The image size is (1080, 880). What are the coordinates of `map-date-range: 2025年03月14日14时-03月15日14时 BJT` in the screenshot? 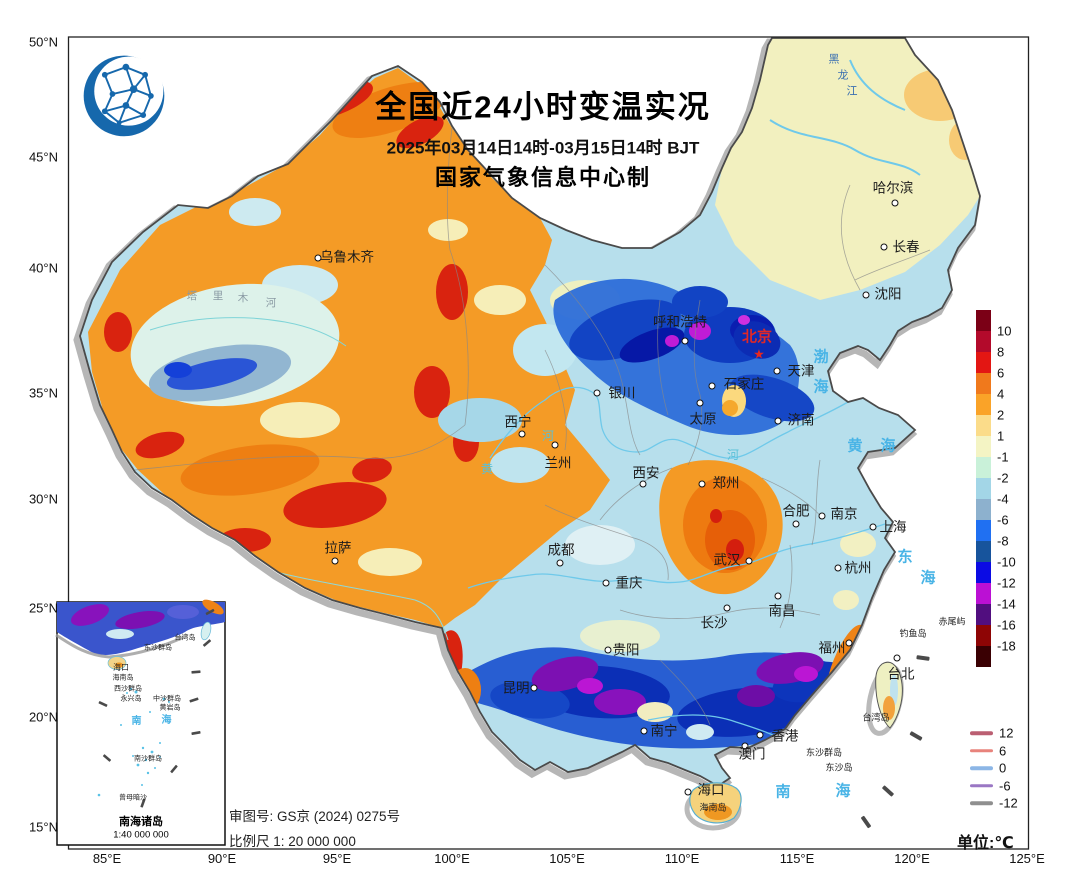 It's located at (543, 148).